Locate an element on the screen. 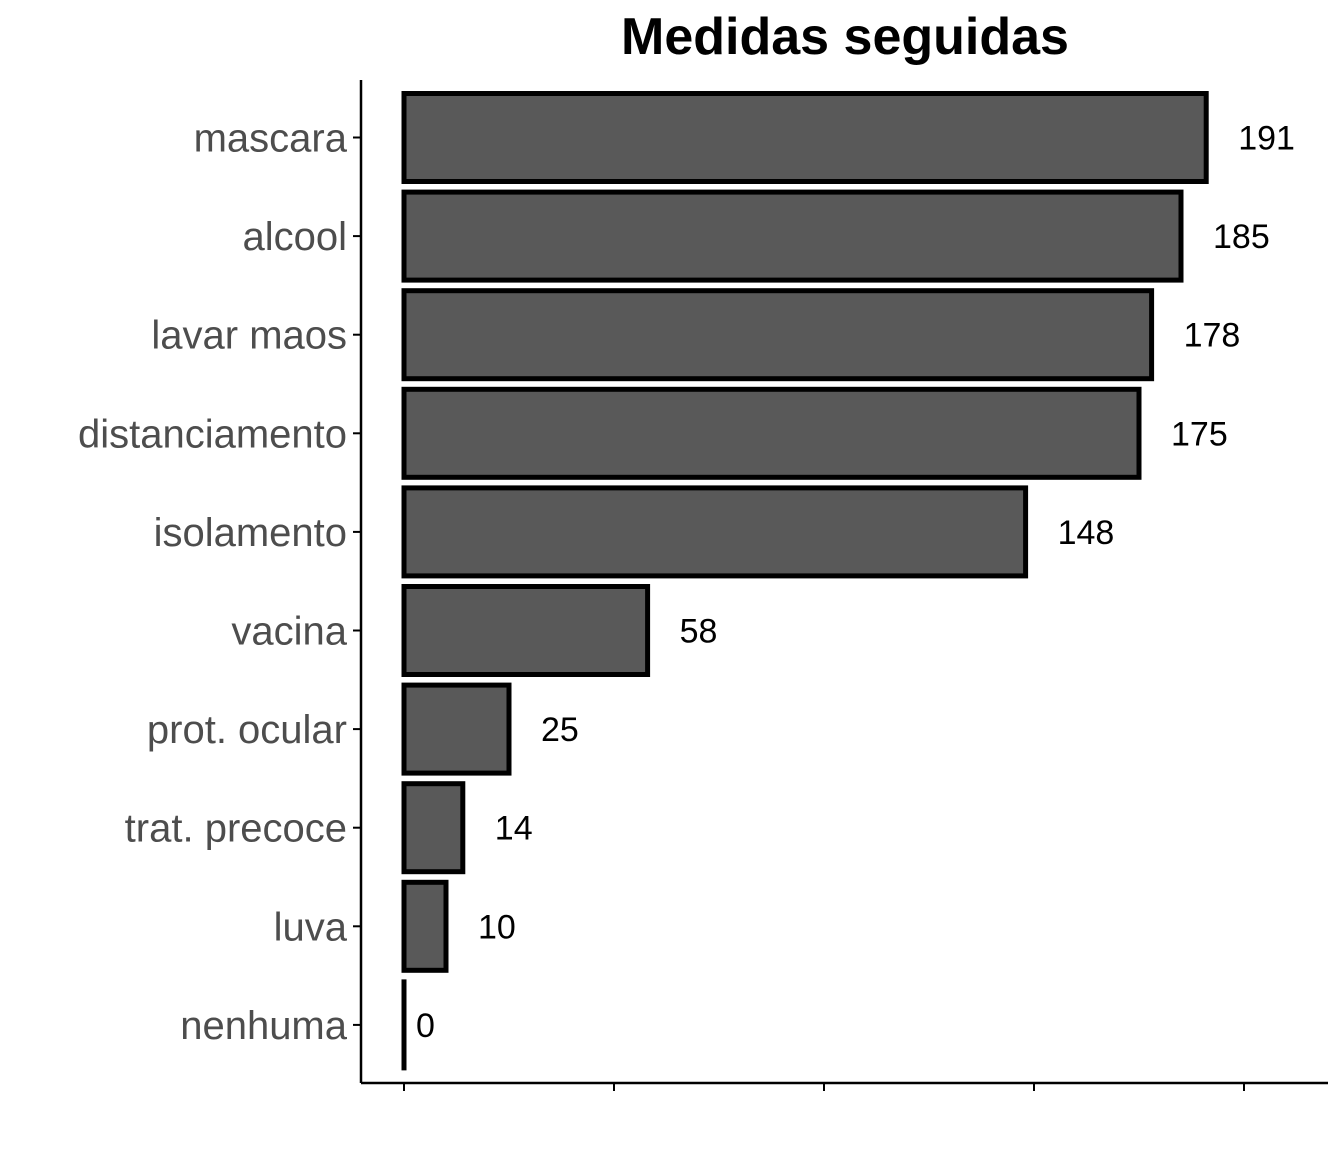 This screenshot has width=1344, height=1152. y-tick-label: lavar maos is located at coordinates (249, 336).